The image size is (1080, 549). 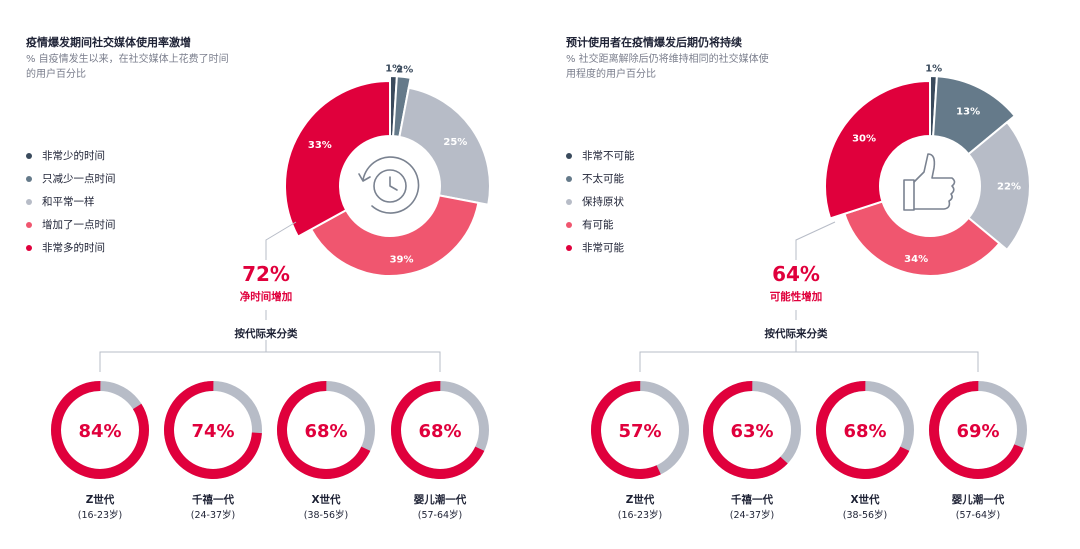 I want to click on clock-refresh-icon, so click(x=389, y=185).